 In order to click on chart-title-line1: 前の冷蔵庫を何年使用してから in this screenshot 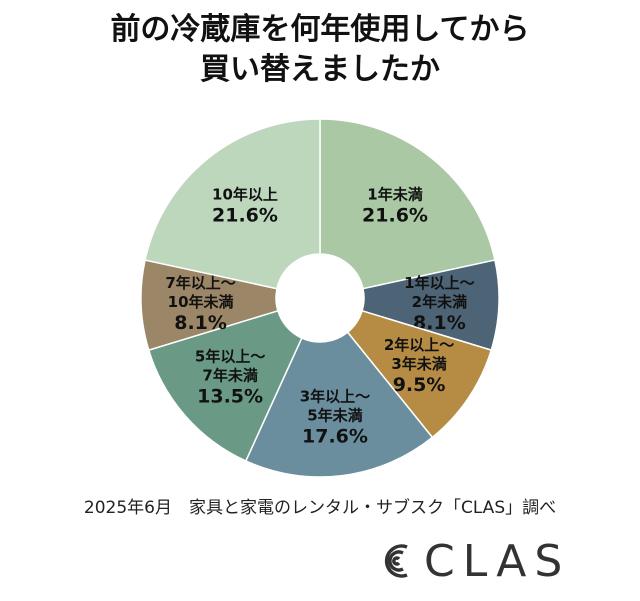, I will do `click(320, 29)`.